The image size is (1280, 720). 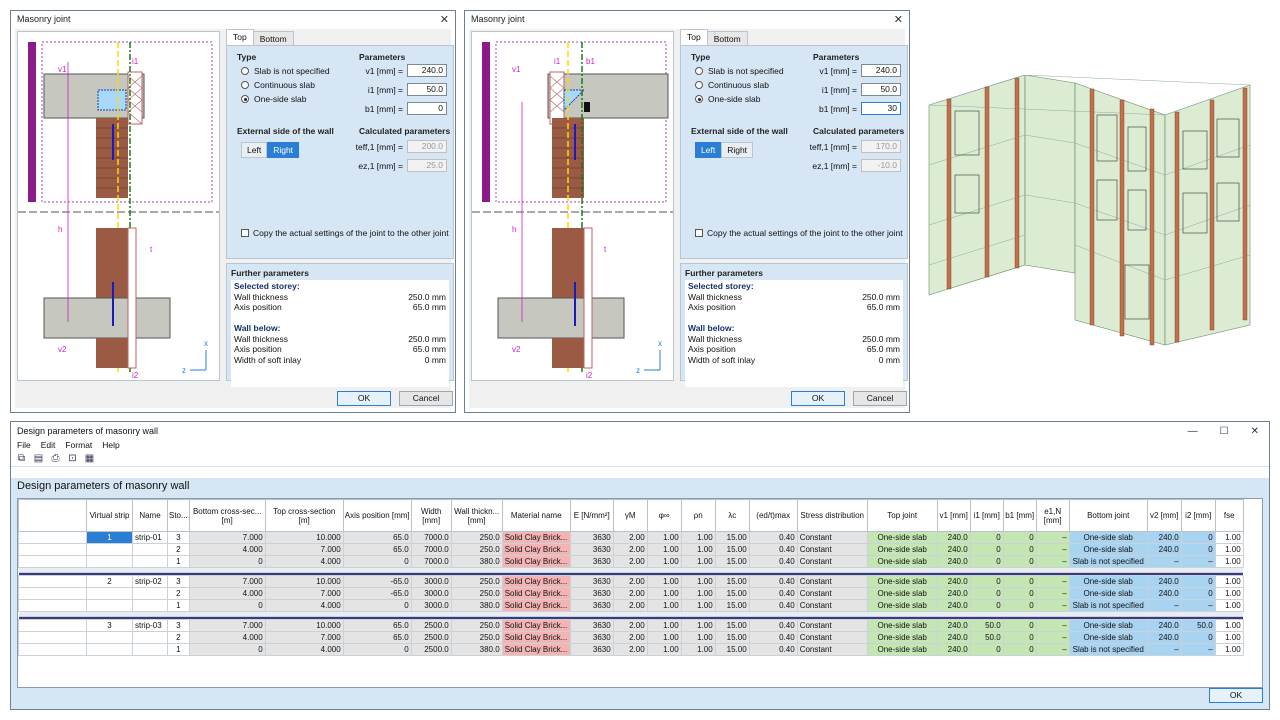 I want to click on tab-bottom: Bottom, so click(x=727, y=38).